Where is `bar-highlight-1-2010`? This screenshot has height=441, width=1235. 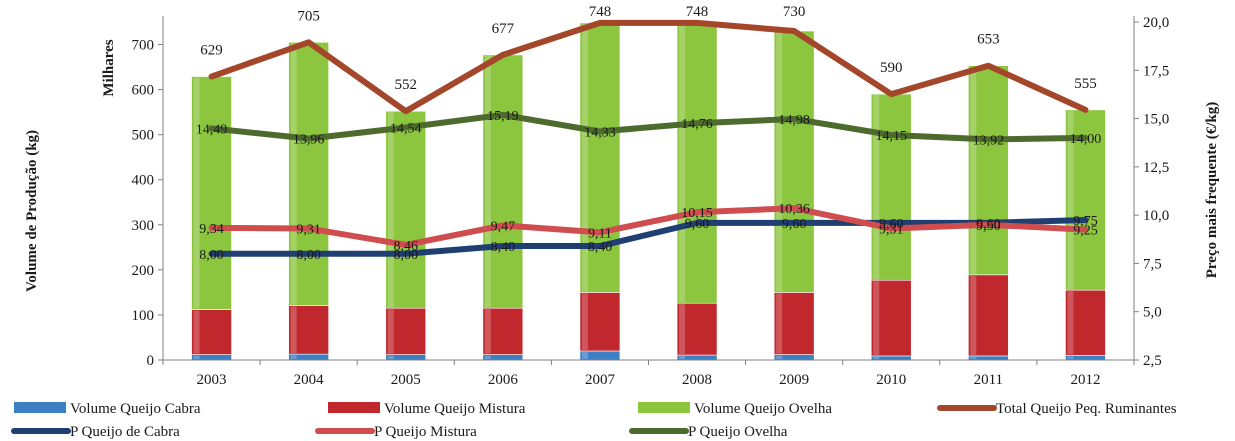 bar-highlight-1-2010 is located at coordinates (876, 357).